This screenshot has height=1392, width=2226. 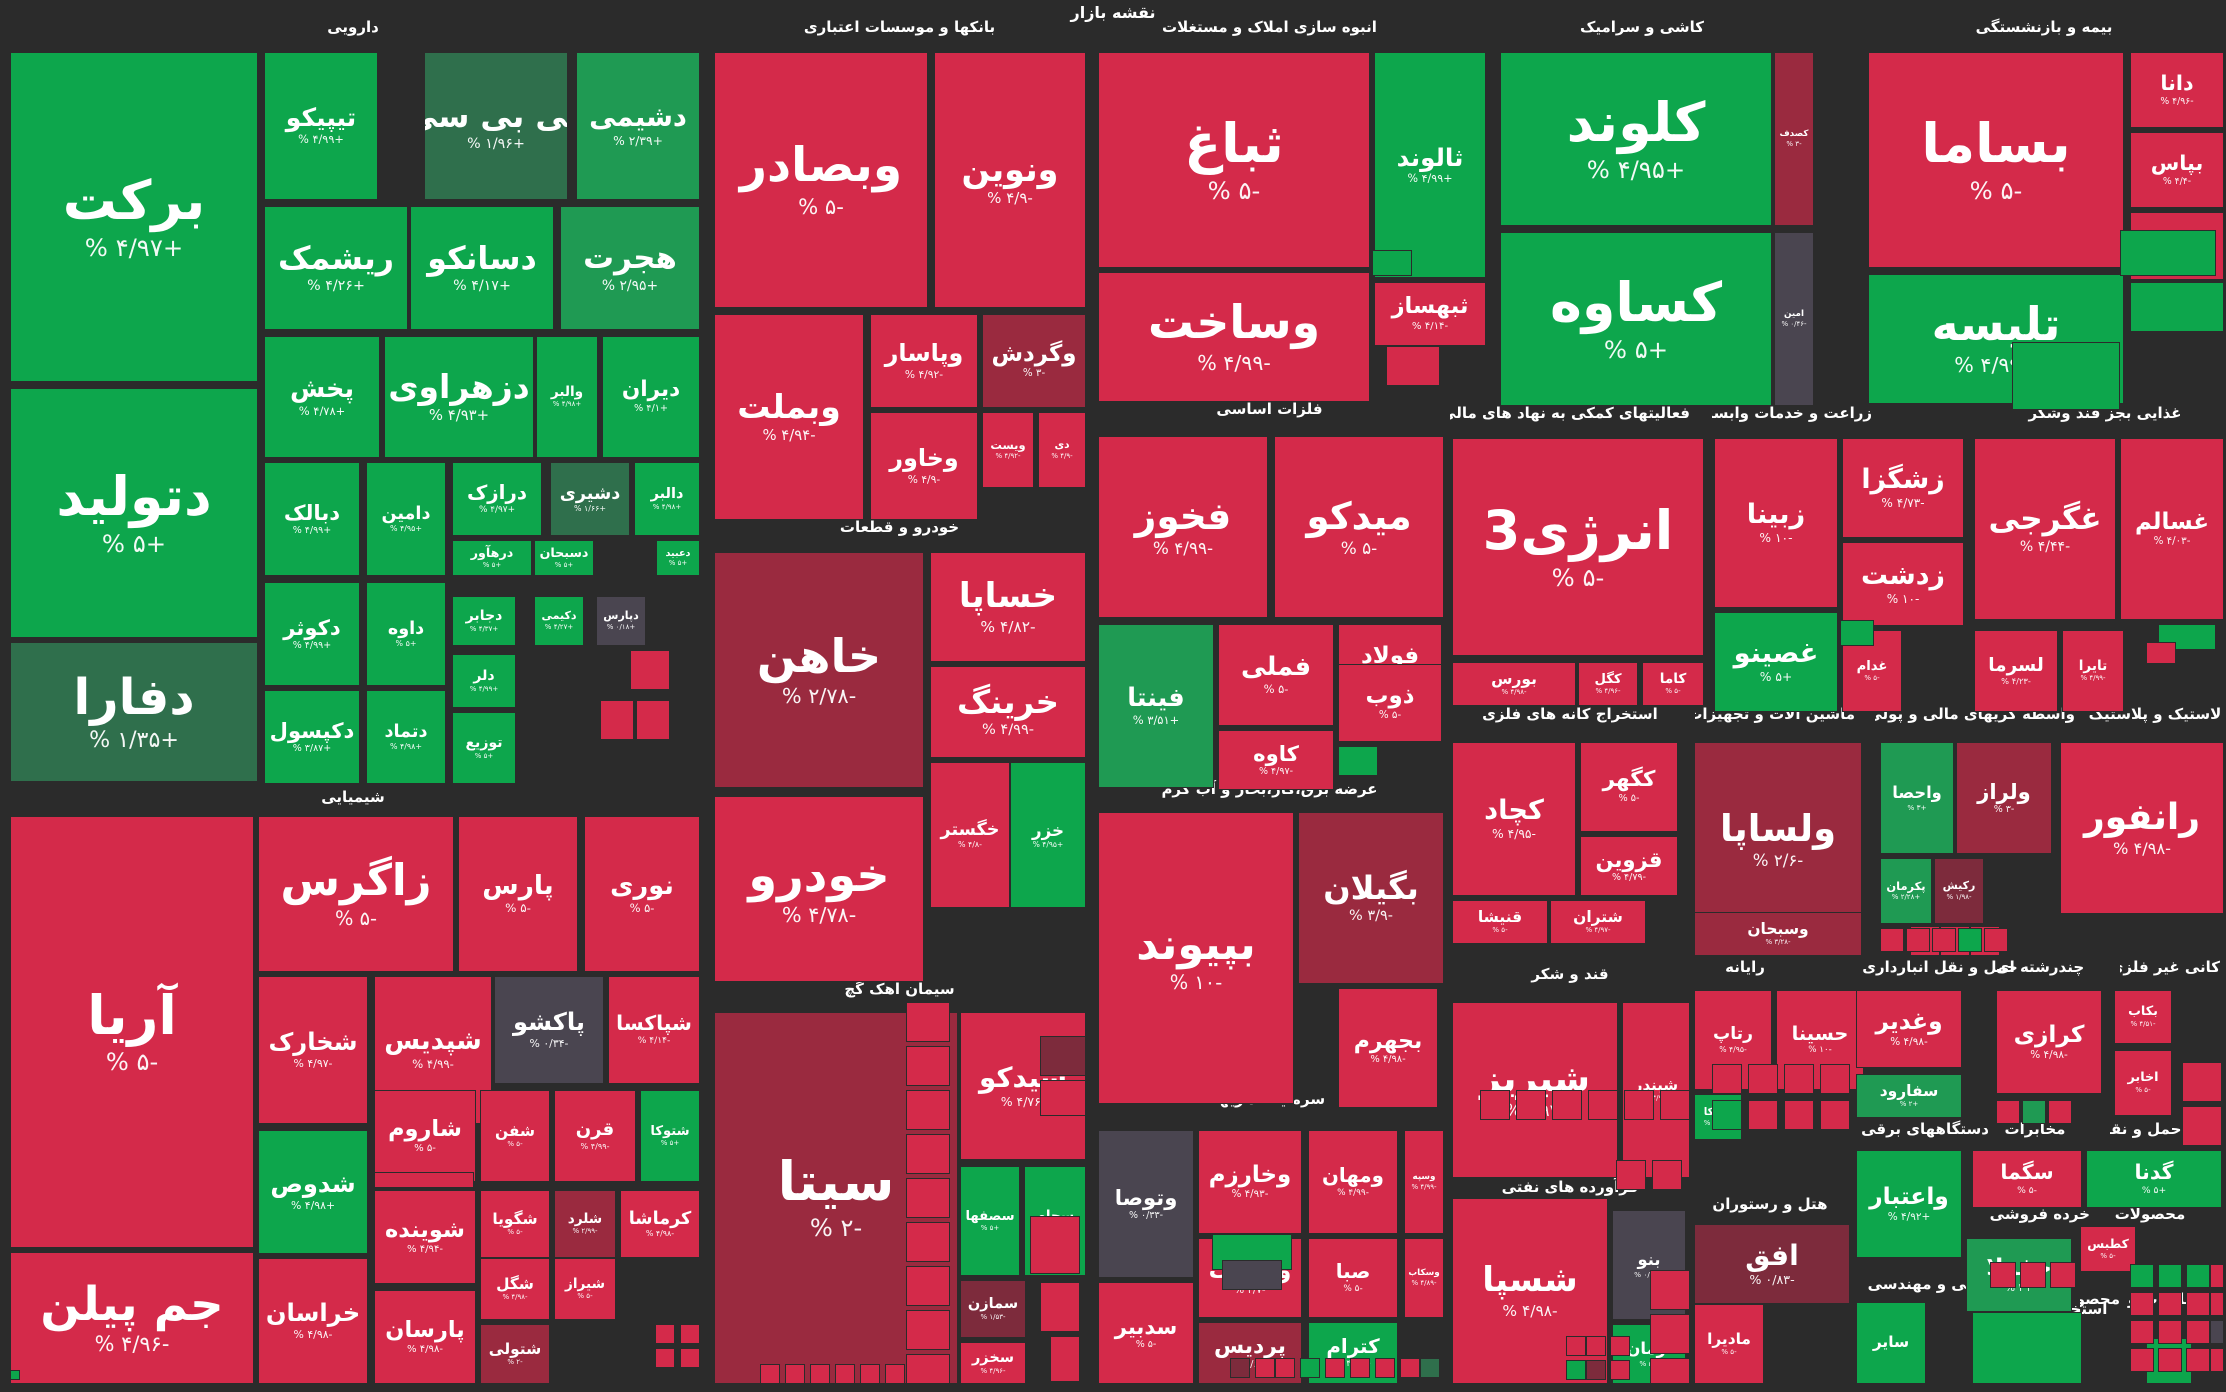 What do you see at coordinates (1146, 1204) in the screenshot?
I see `stock-tile: وتوصا -۰/۳۳ %` at bounding box center [1146, 1204].